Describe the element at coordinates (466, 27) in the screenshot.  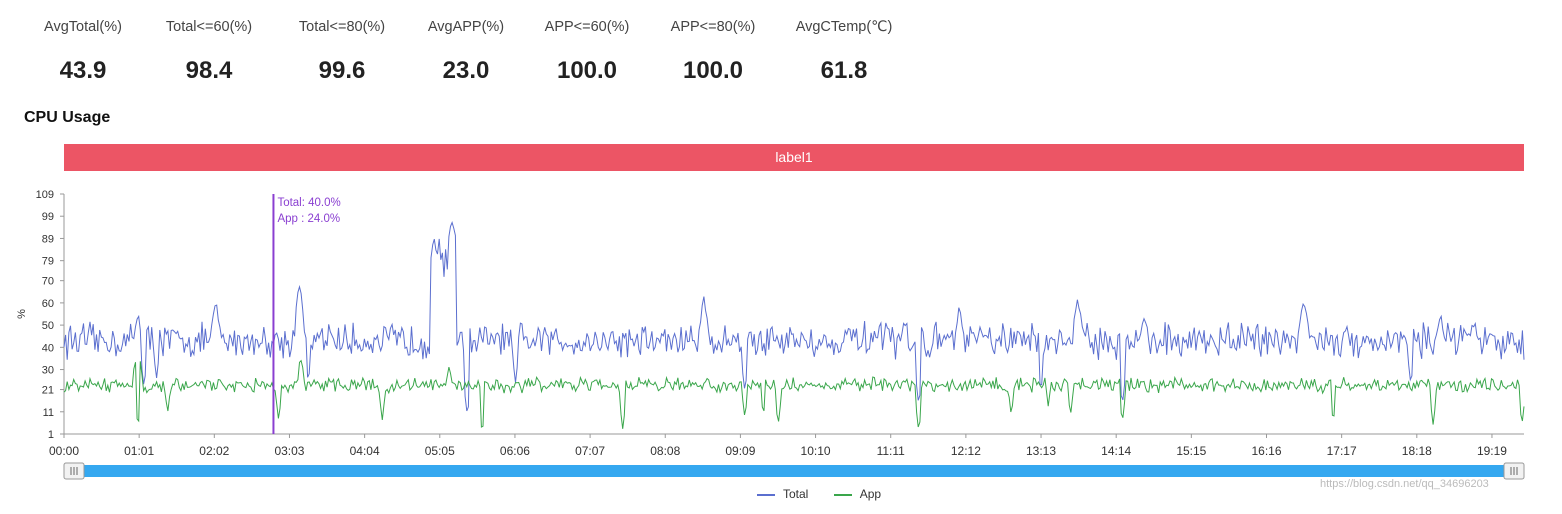
I see `stat-label: AvgAPP(%)` at that location.